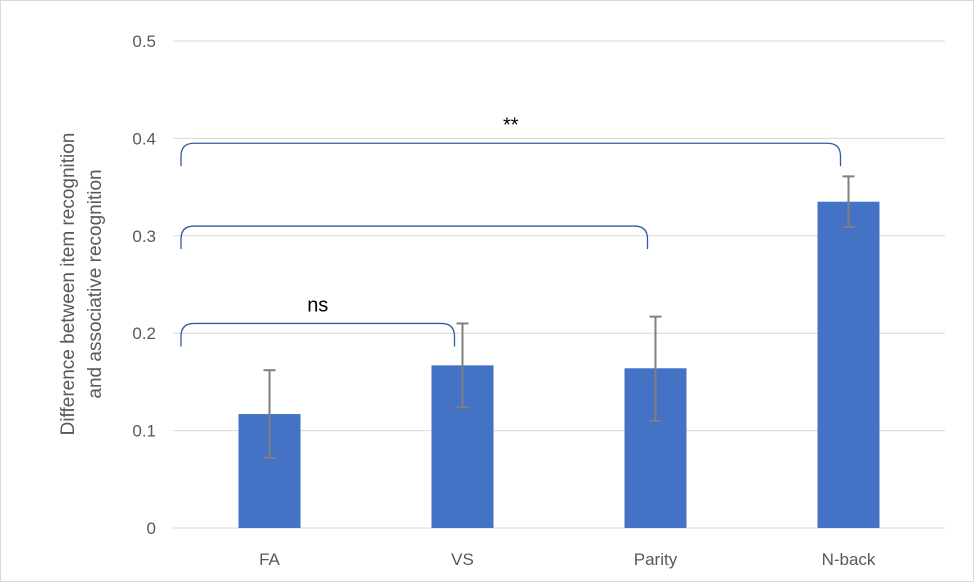 The width and height of the screenshot is (974, 583). What do you see at coordinates (511, 125) in the screenshot?
I see `significance-label: **` at bounding box center [511, 125].